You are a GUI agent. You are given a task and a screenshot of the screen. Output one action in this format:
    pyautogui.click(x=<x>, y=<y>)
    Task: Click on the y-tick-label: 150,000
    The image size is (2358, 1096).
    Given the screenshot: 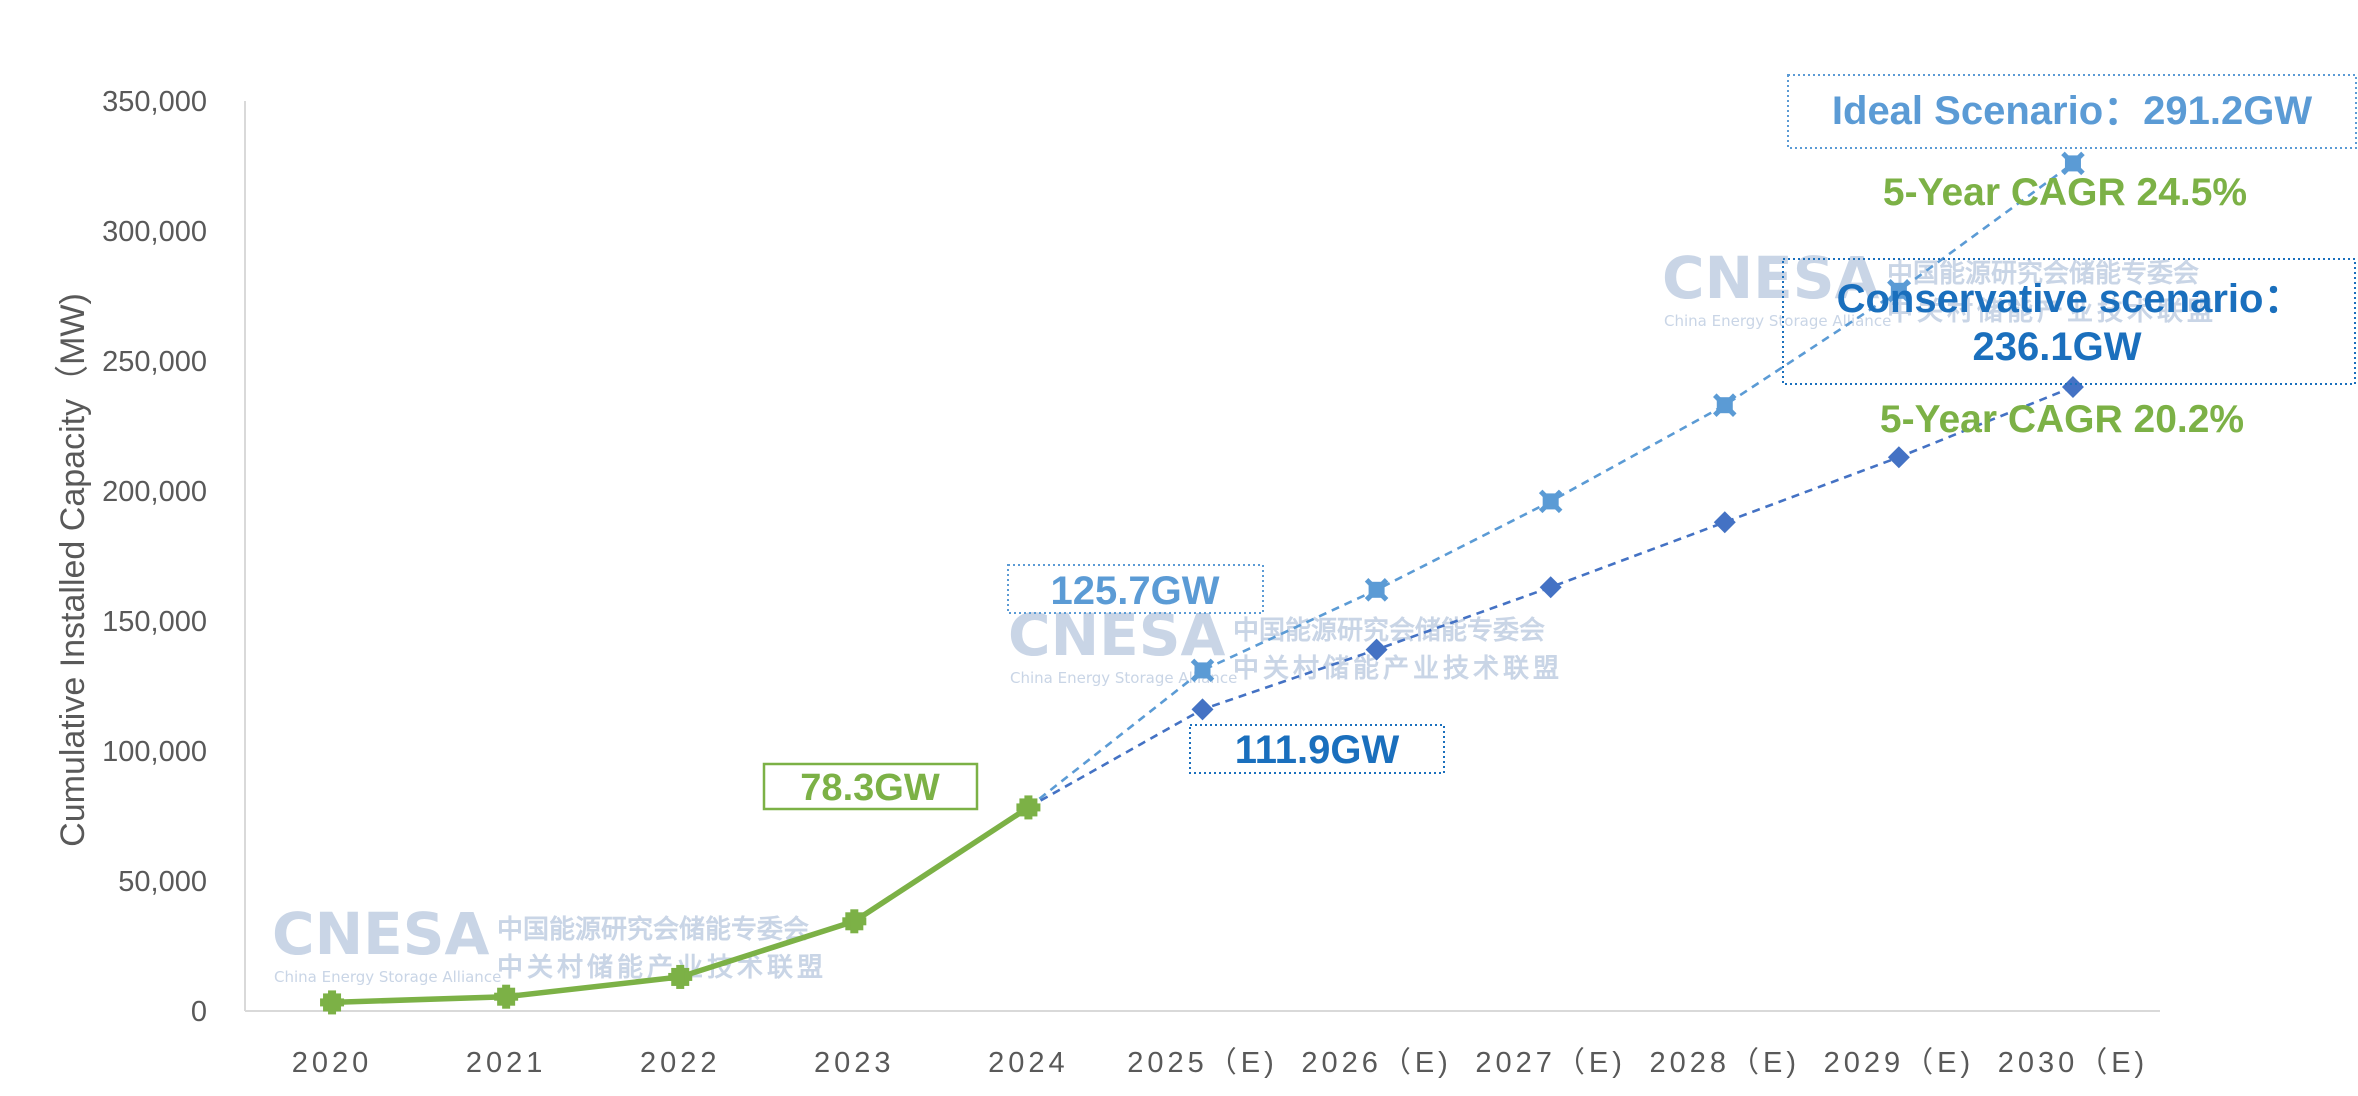 What is the action you would take?
    pyautogui.click(x=154, y=622)
    